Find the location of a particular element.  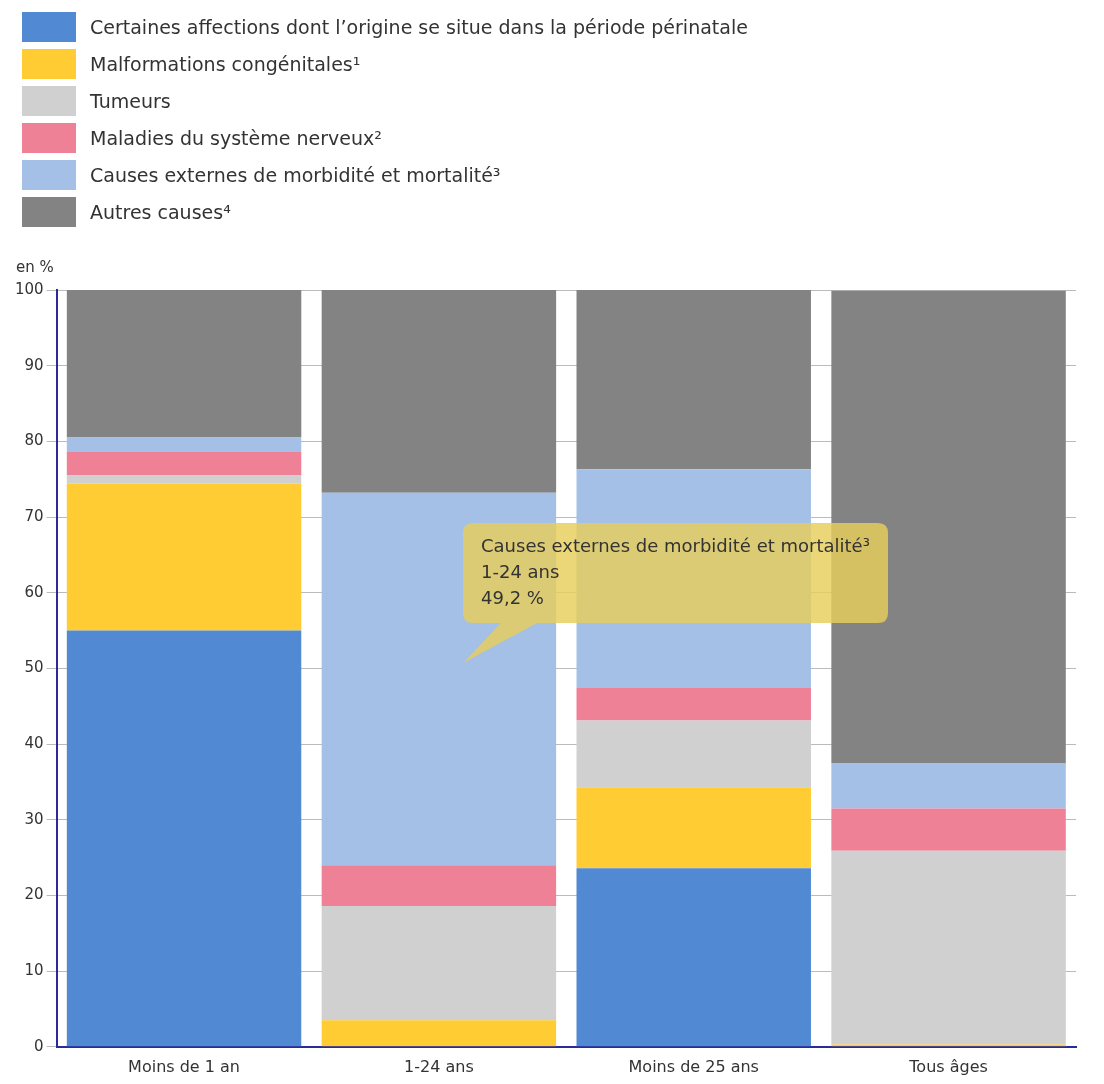

x-tick-label: Moins de 1 an is located at coordinates (184, 1066).